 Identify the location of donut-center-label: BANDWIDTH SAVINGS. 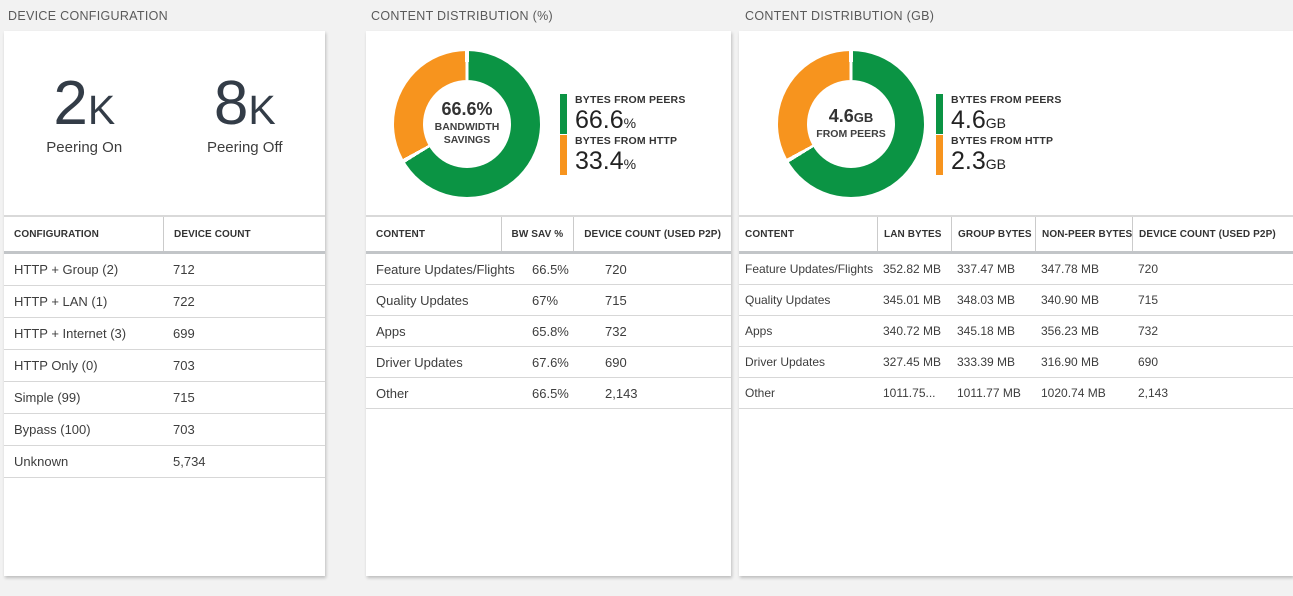
(467, 134).